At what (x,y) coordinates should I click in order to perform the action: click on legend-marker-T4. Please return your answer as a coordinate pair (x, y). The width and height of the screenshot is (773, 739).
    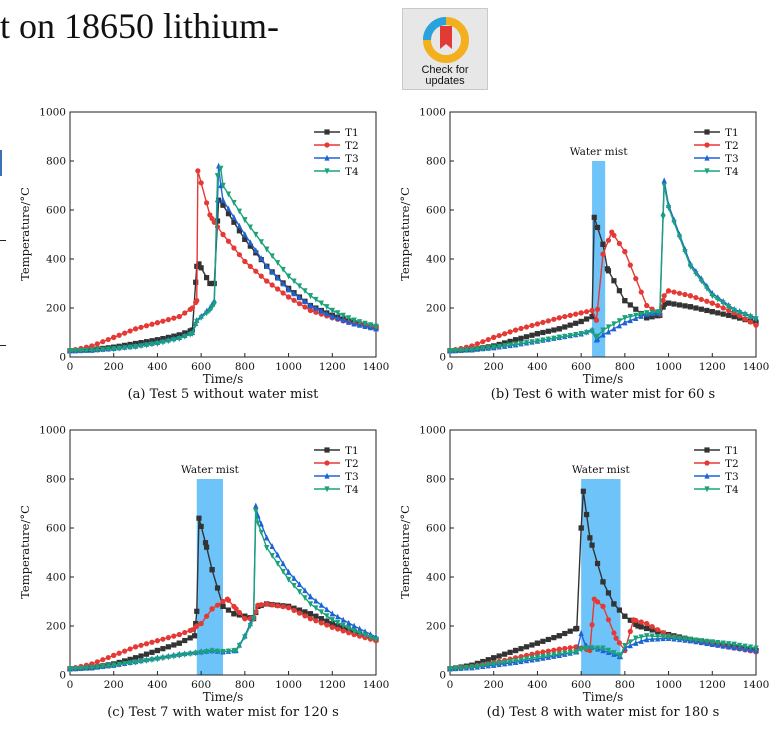
    Looking at the image, I should click on (327, 489).